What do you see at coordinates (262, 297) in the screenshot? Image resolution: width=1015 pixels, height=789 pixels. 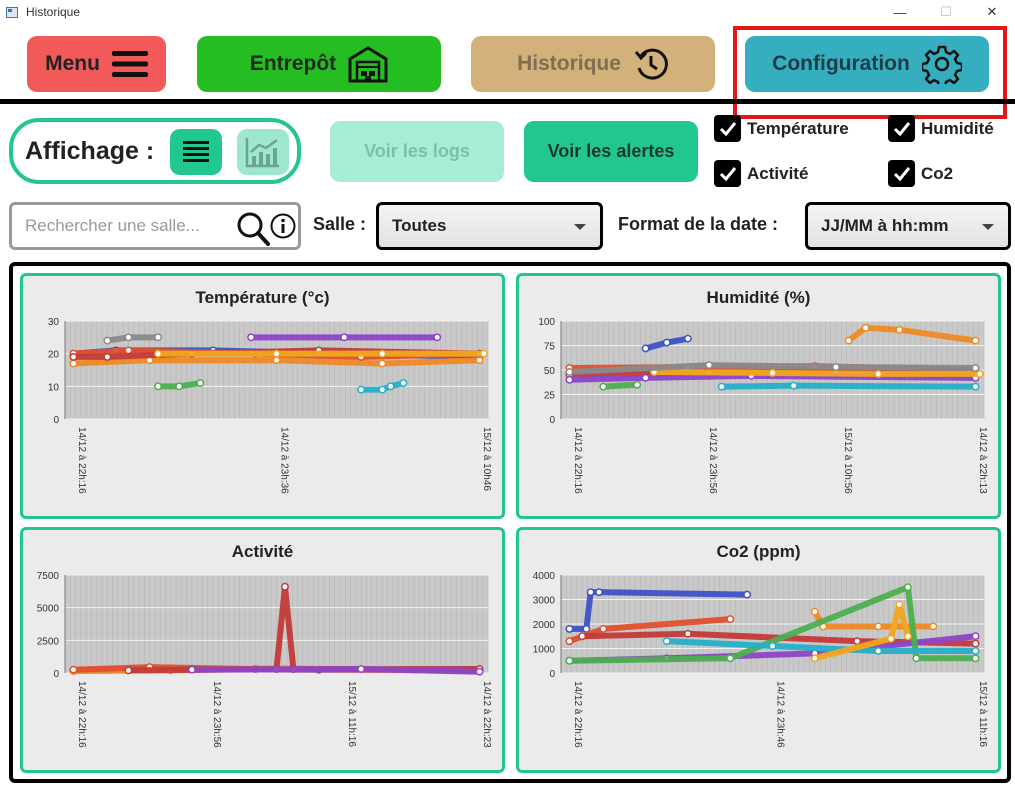 I see `chart-title: Température (°c)` at bounding box center [262, 297].